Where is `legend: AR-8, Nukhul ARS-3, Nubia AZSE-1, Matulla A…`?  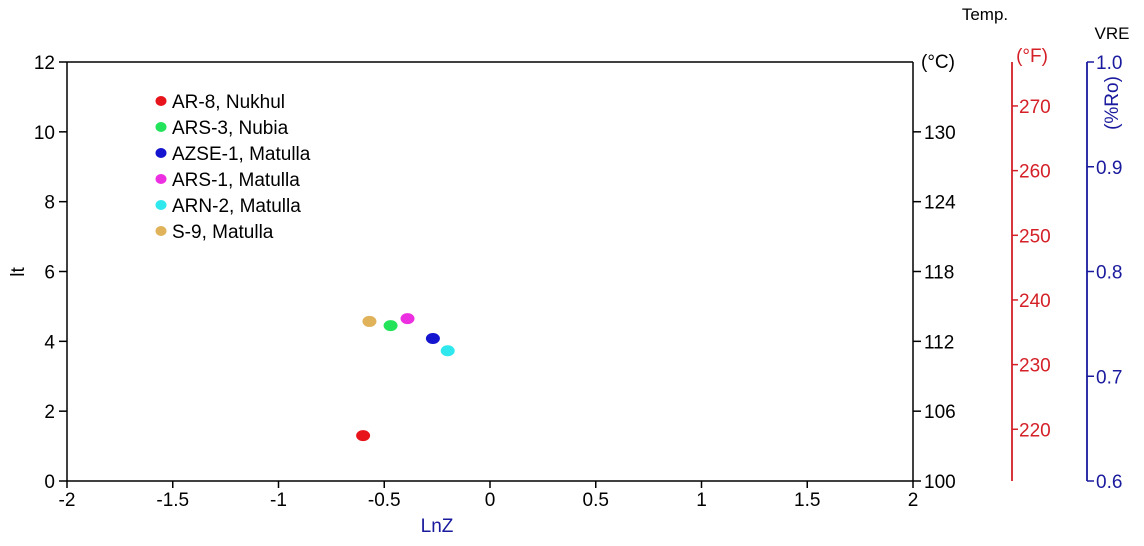
legend: AR-8, Nukhul ARS-3, Nubia AZSE-1, Matulla A… is located at coordinates (233, 167).